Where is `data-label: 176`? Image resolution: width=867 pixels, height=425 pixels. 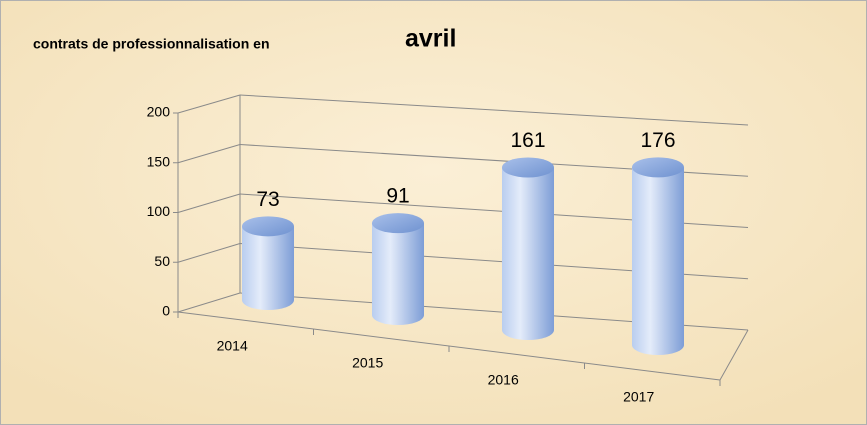 data-label: 176 is located at coordinates (657, 140).